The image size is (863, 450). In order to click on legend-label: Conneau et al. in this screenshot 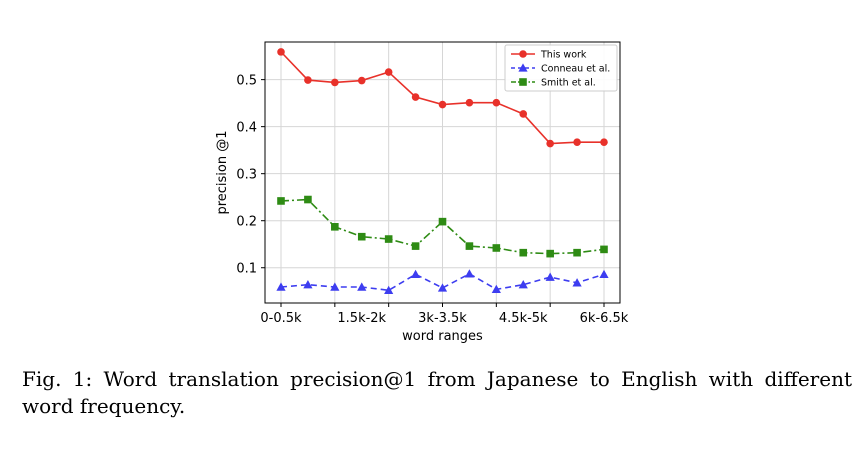, I will do `click(575, 69)`.